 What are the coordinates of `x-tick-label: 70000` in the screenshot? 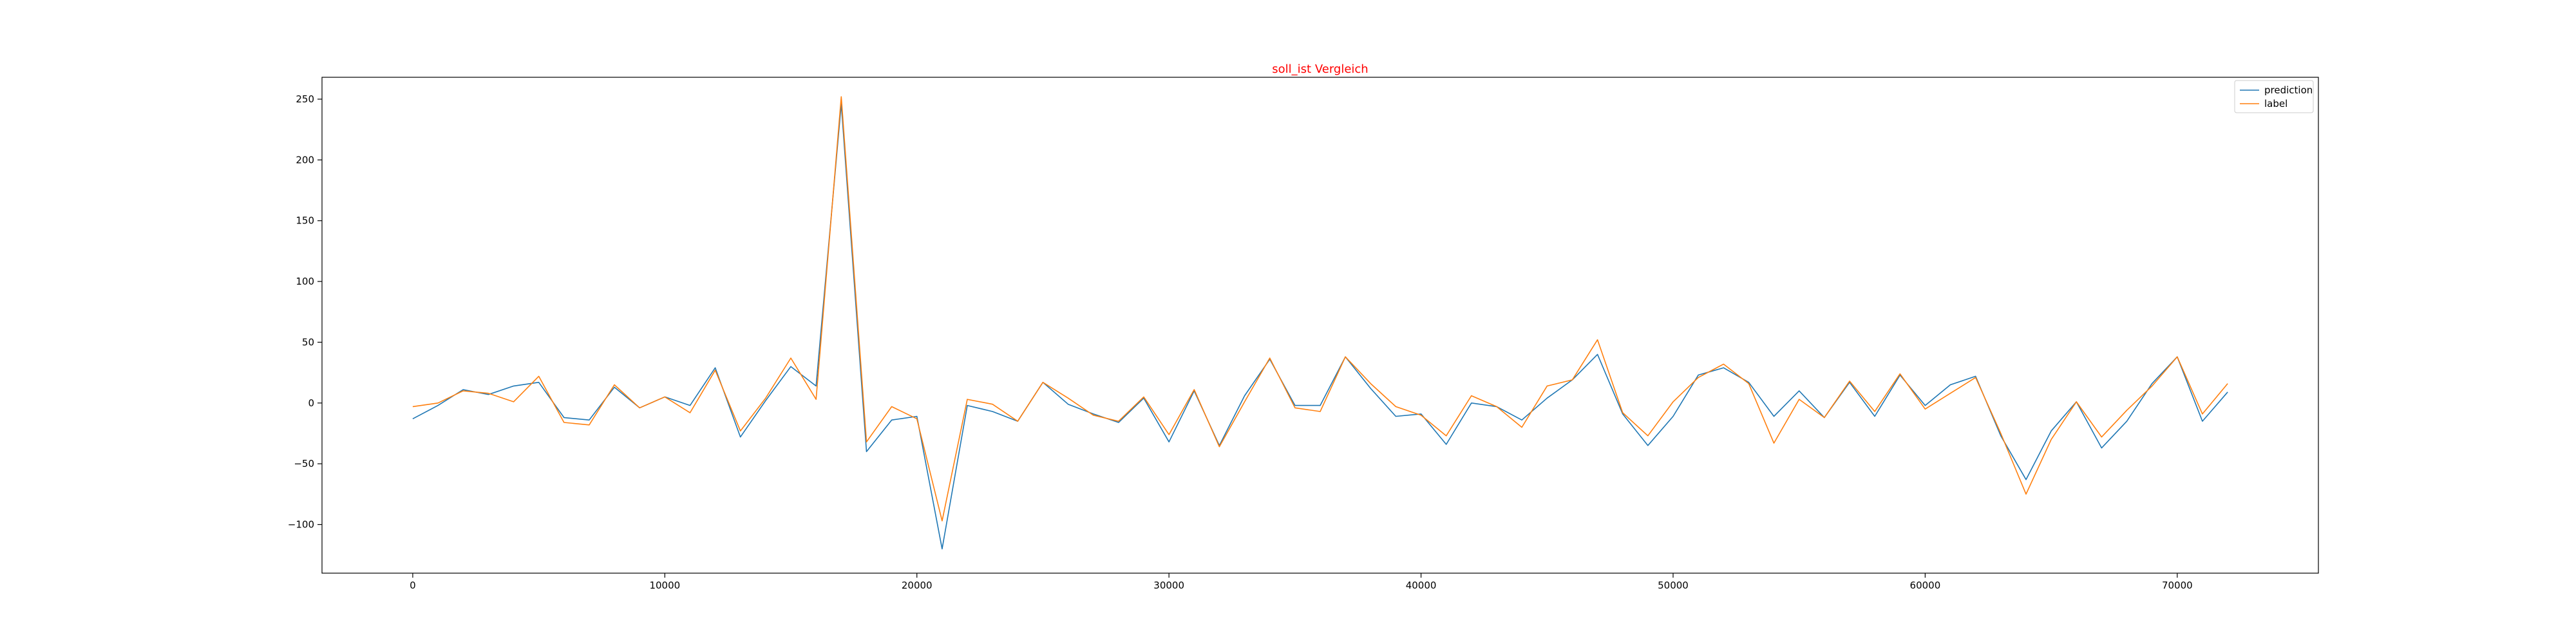 It's located at (2177, 586).